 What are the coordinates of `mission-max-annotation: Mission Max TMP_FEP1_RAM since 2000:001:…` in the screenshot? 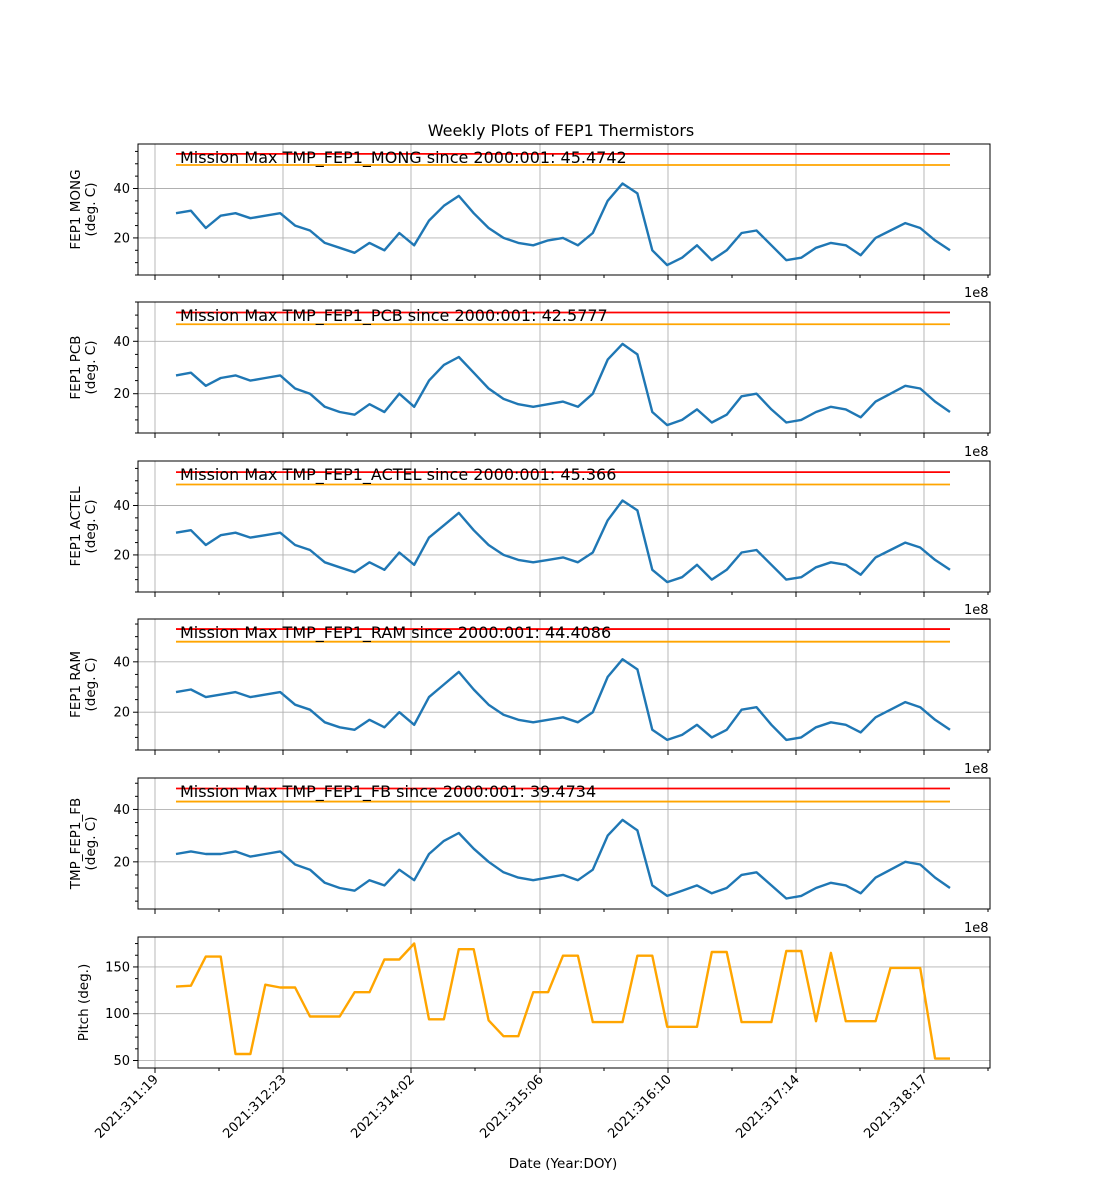 It's located at (395, 633).